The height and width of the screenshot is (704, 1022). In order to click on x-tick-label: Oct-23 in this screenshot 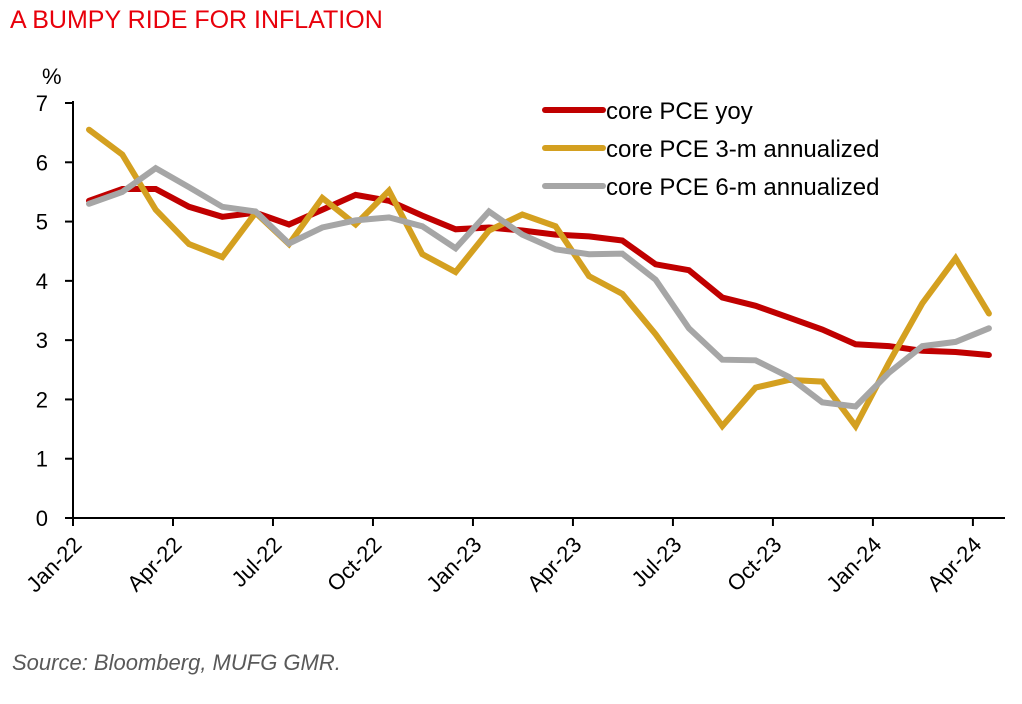, I will do `click(754, 564)`.